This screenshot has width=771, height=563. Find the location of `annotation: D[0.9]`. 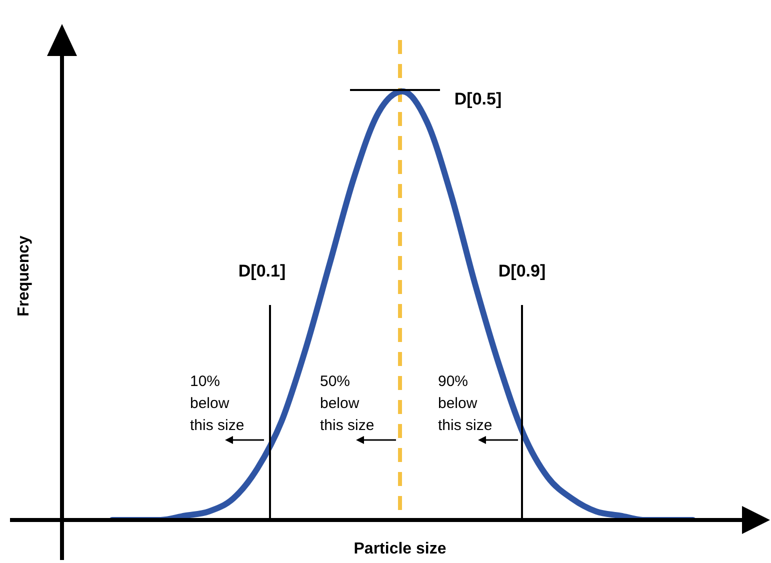

annotation: D[0.9] is located at coordinates (522, 271).